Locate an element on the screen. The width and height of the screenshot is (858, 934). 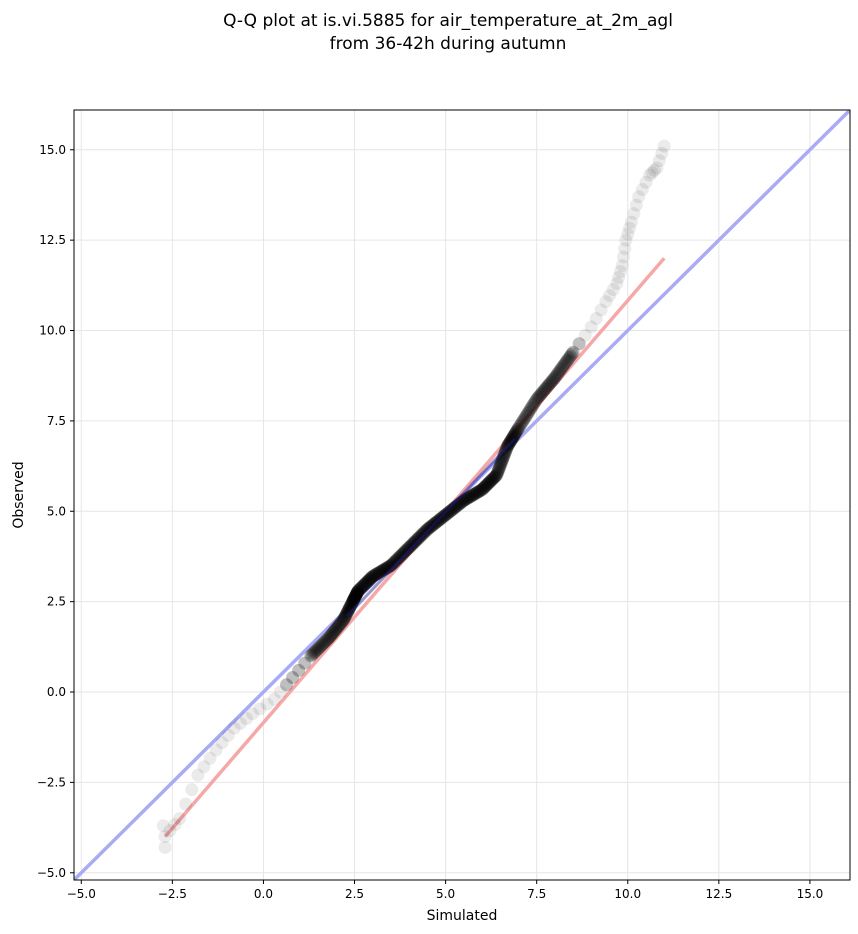
x-tick-label: 15.0 is located at coordinates (810, 894).